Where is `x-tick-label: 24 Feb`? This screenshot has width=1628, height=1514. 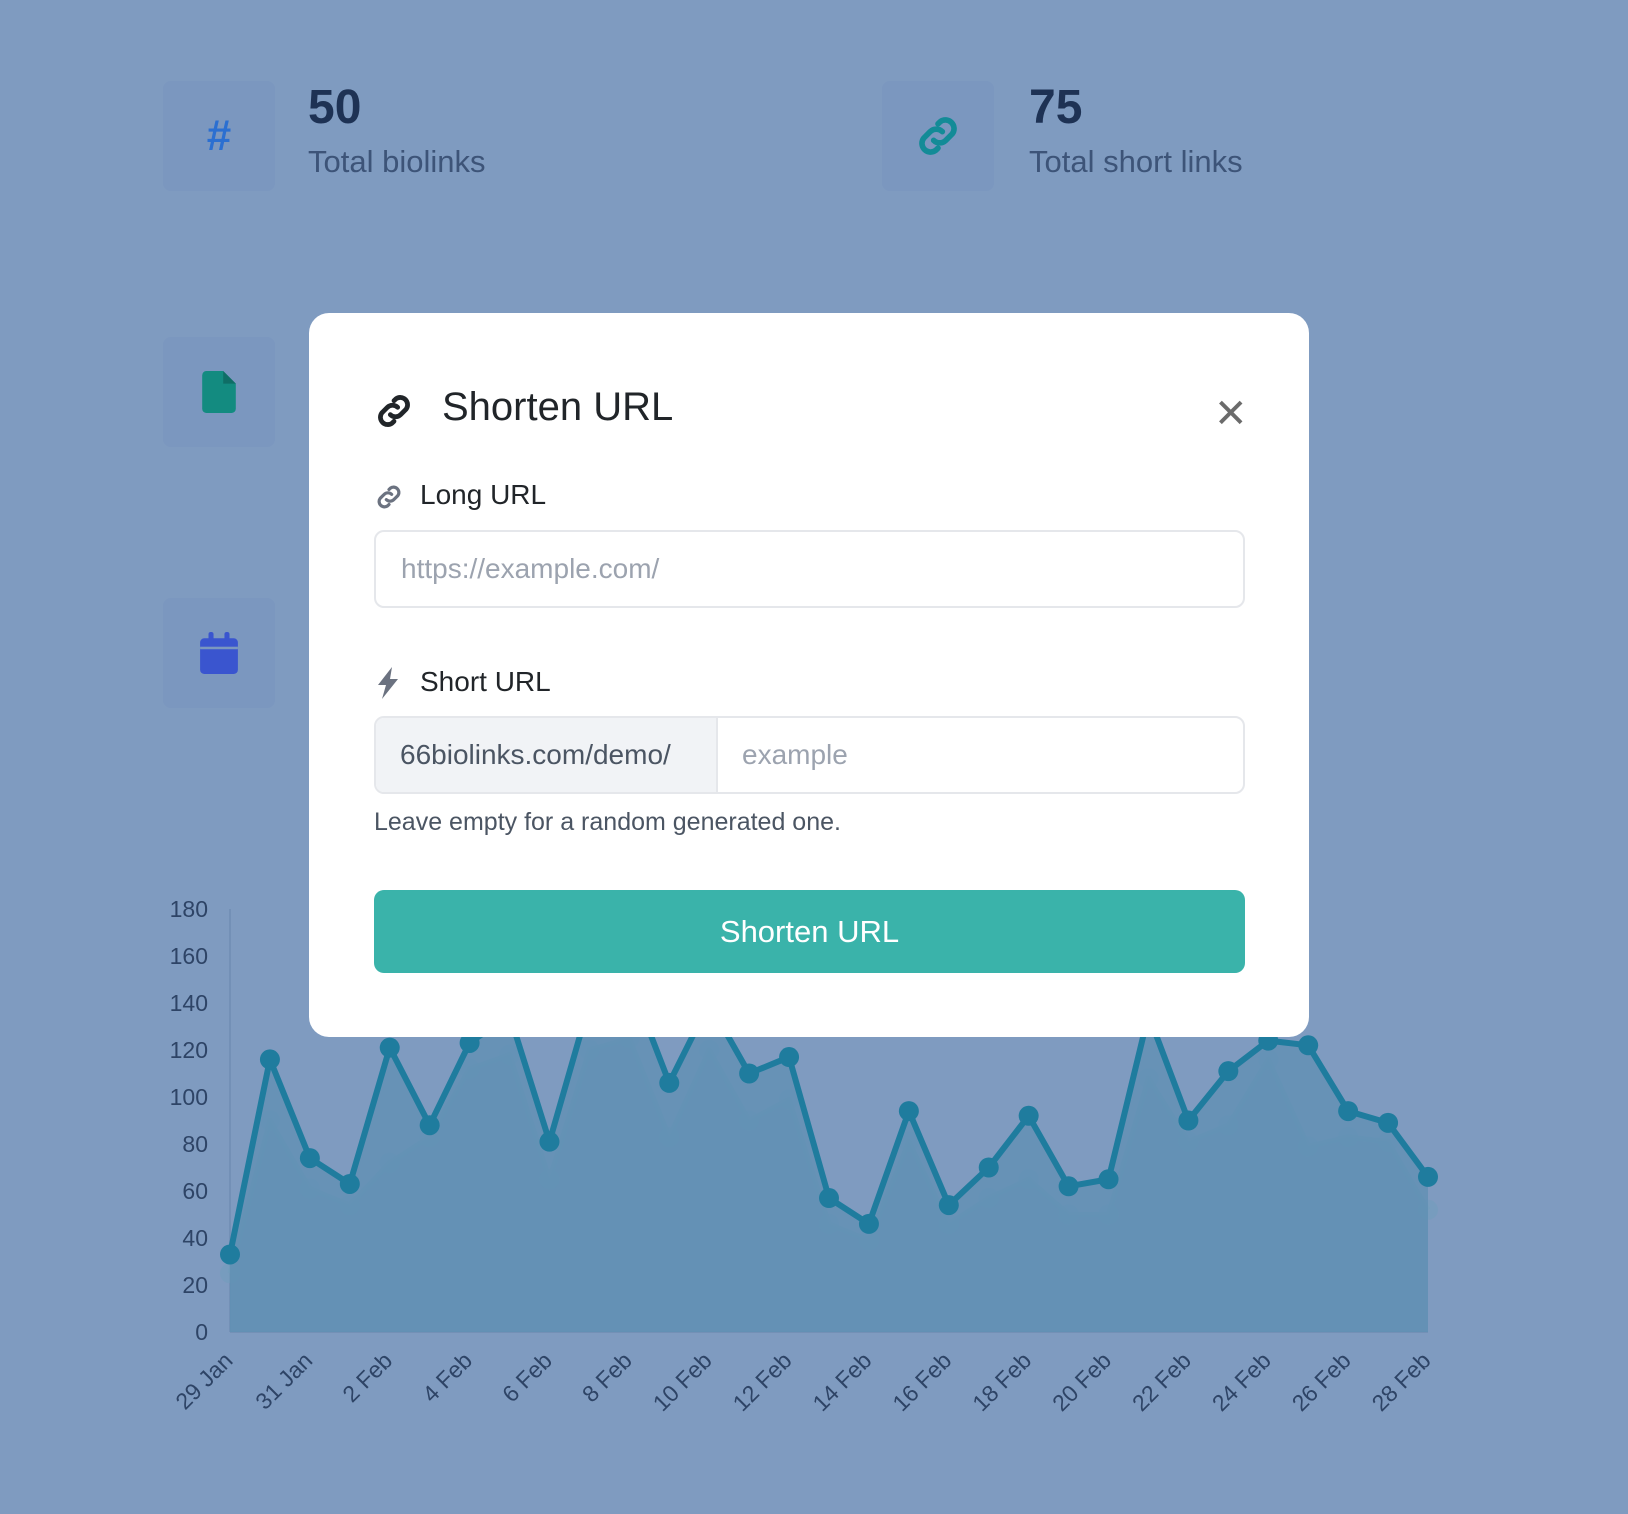
x-tick-label: 24 Feb is located at coordinates (1241, 1381).